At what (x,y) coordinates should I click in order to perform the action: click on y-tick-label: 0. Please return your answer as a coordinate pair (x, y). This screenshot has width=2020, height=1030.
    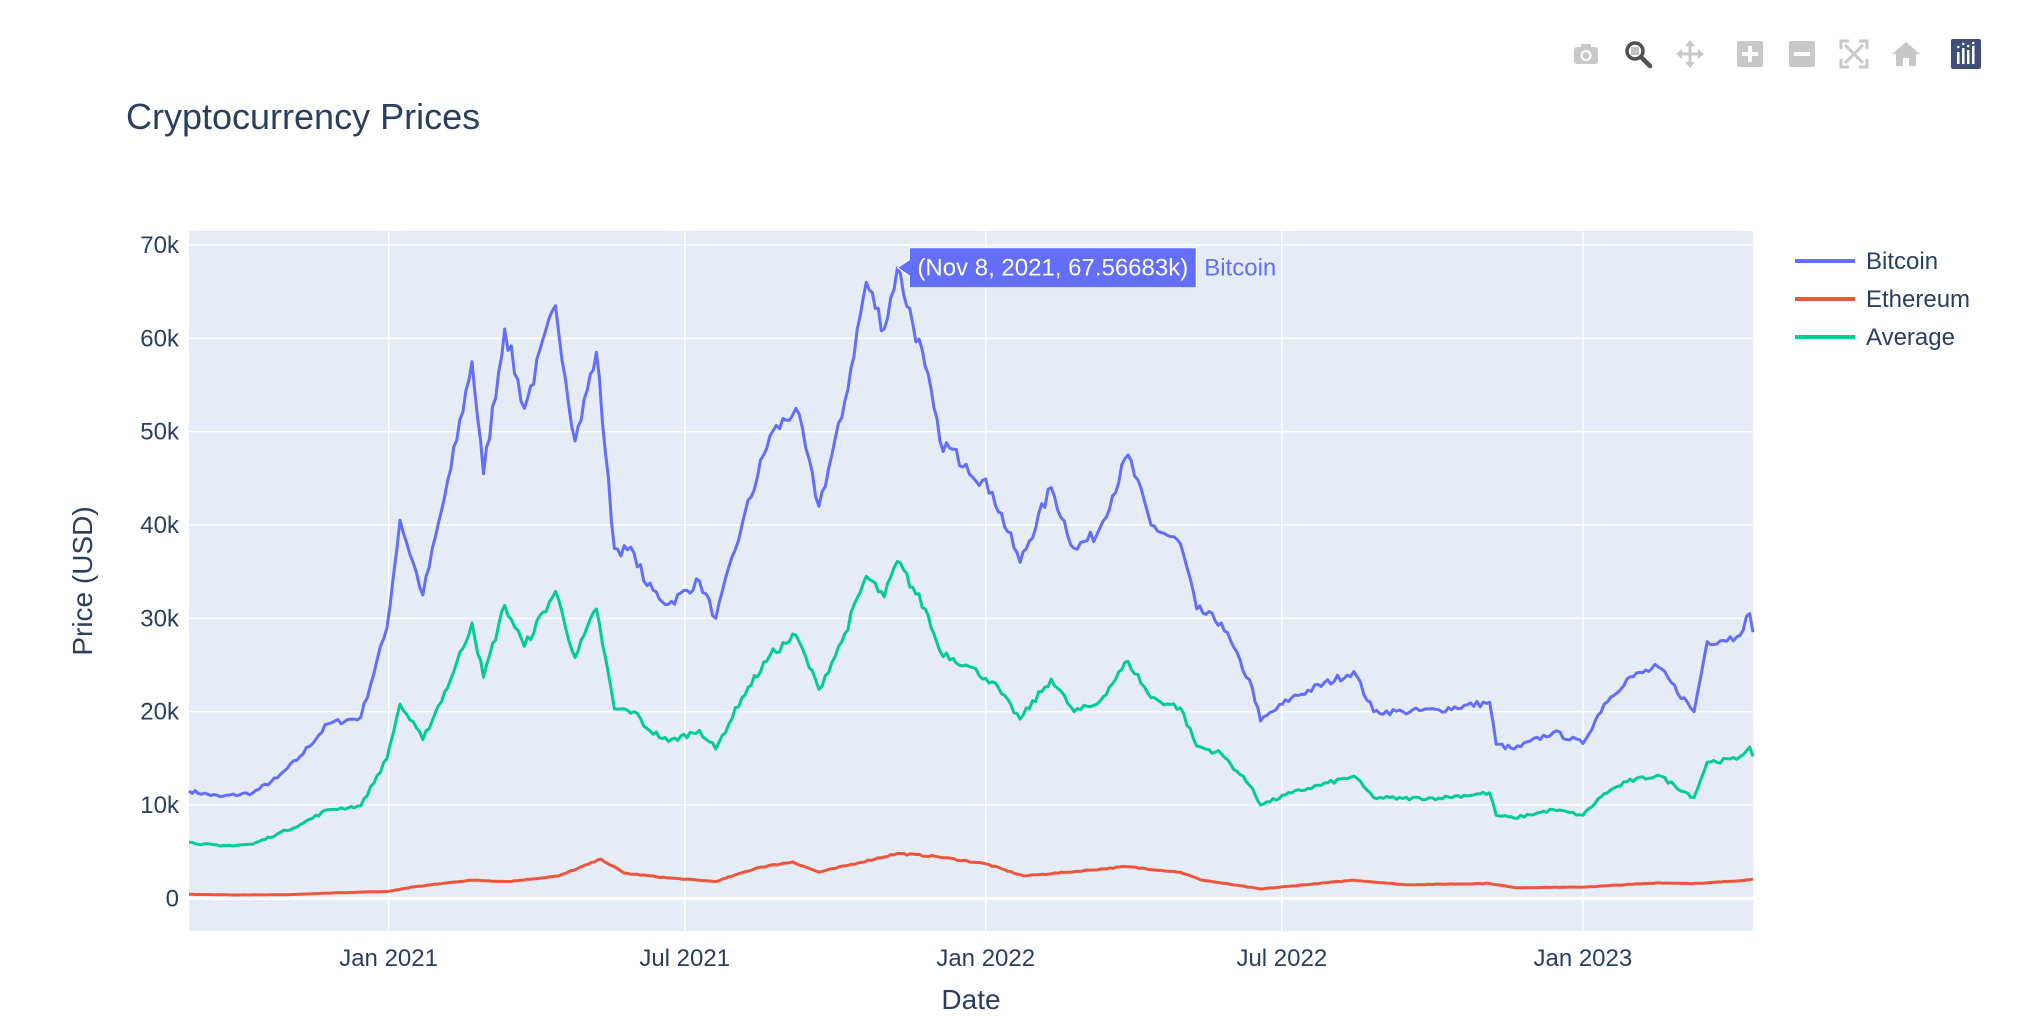
    Looking at the image, I should click on (172, 898).